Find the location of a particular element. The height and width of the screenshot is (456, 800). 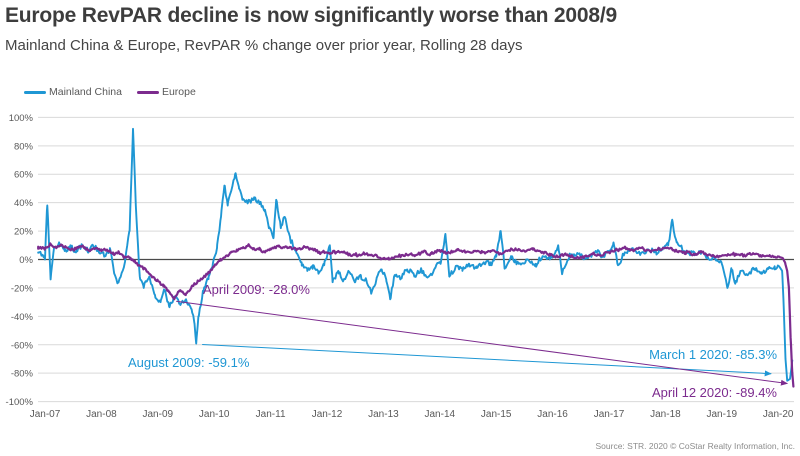

legend-item-mainland-china: Mainland China is located at coordinates (73, 92).